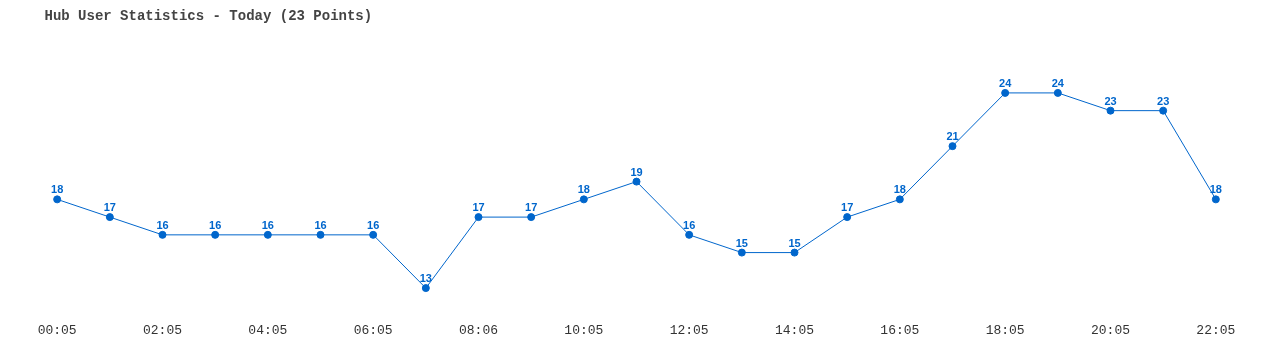  I want to click on x-tick-label: 22:05, so click(1216, 330).